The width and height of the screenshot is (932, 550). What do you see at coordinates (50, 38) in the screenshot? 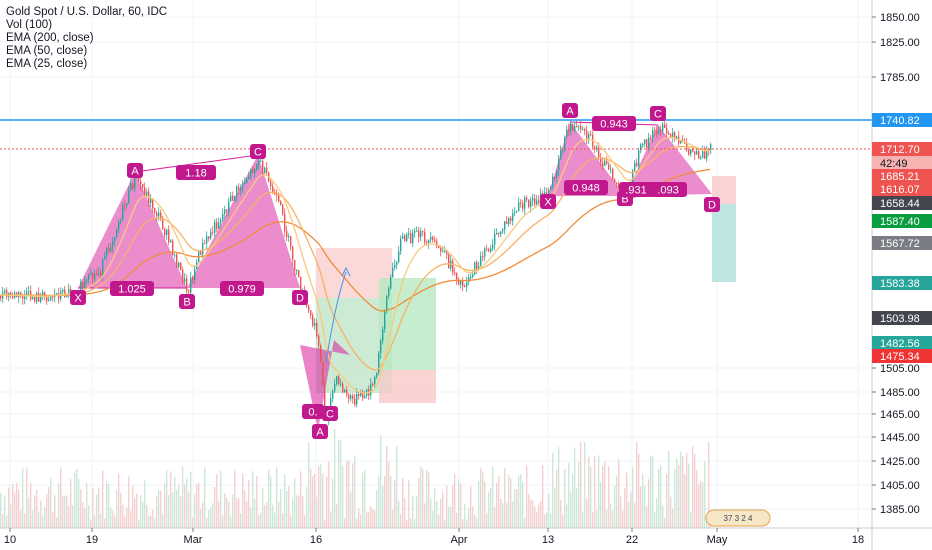
I see `legend-ema-200: EMA (200, close)` at bounding box center [50, 38].